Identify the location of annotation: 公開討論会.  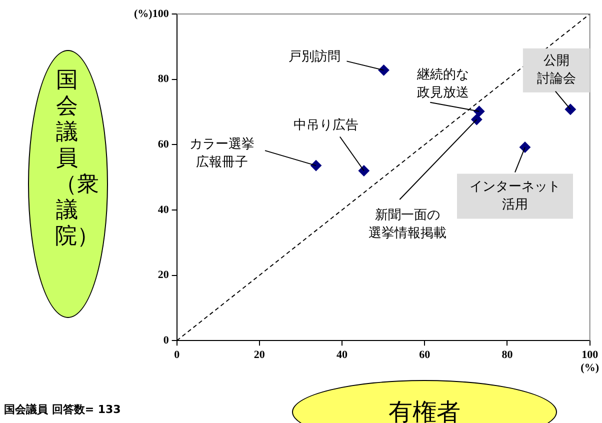
(556, 70).